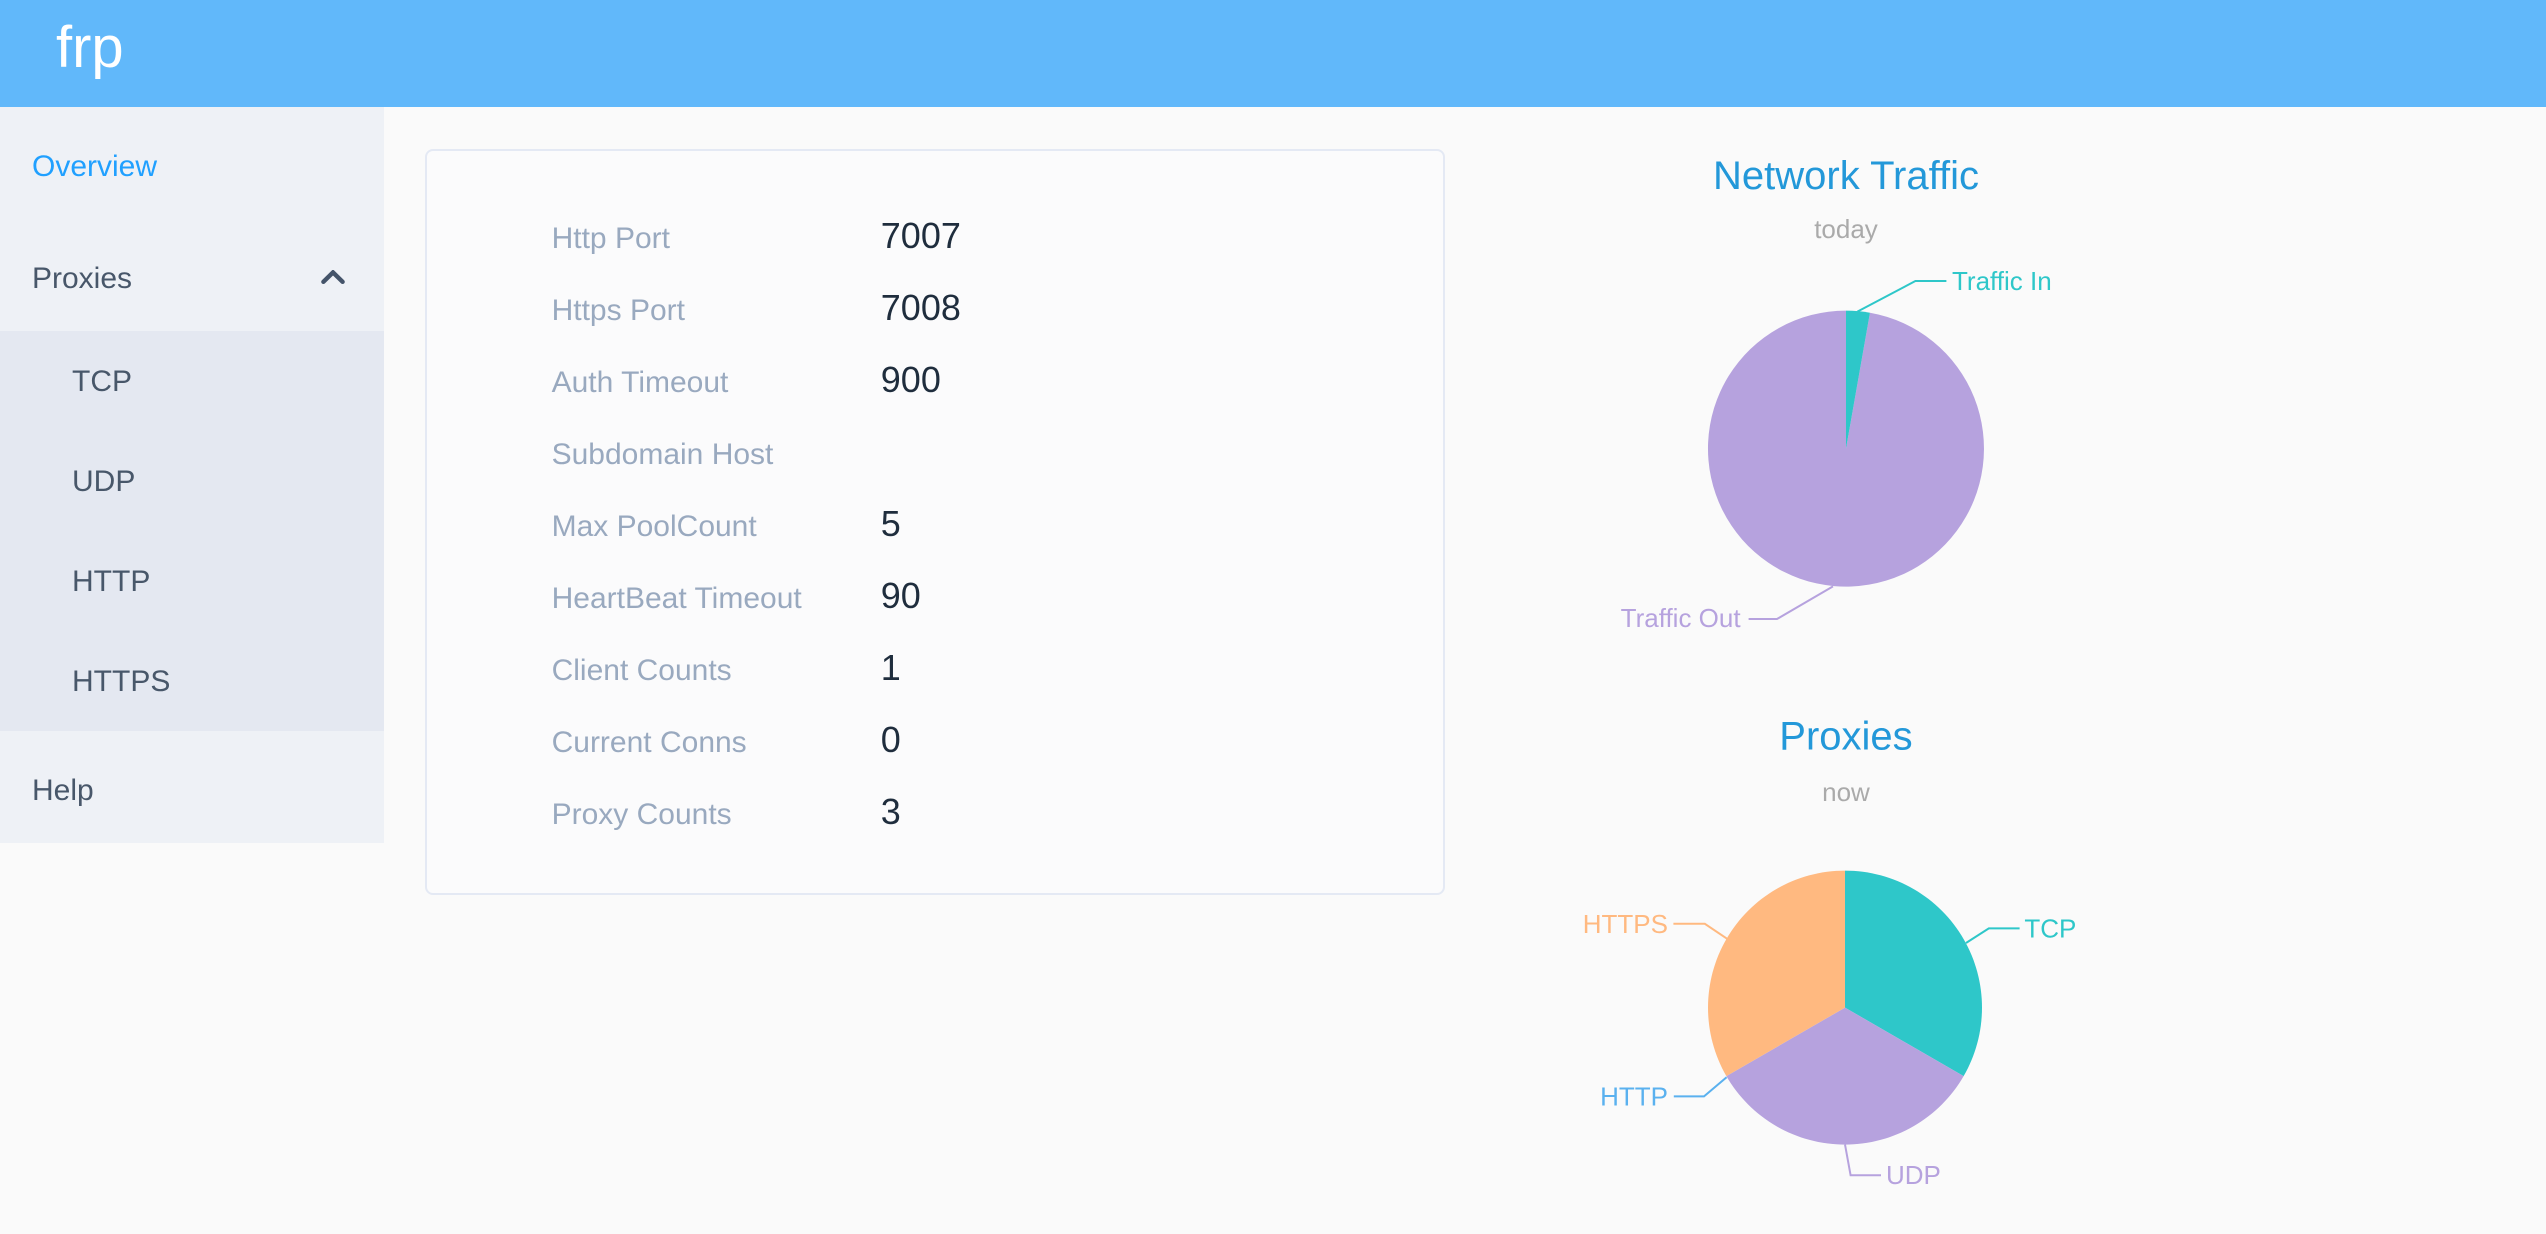 The height and width of the screenshot is (1234, 2546). Describe the element at coordinates (1845, 737) in the screenshot. I see `svg-text: Proxies` at that location.